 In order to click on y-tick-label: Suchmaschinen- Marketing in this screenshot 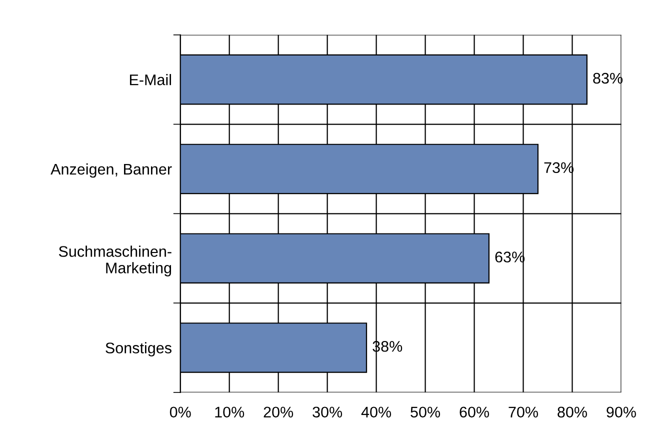, I will do `click(115, 261)`.